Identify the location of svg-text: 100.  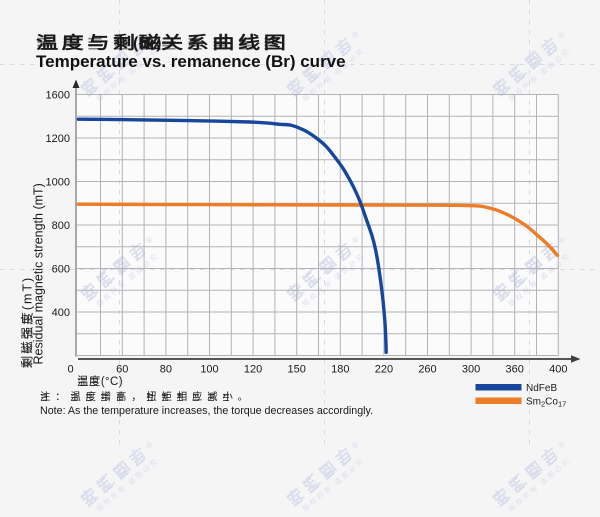
(209, 370).